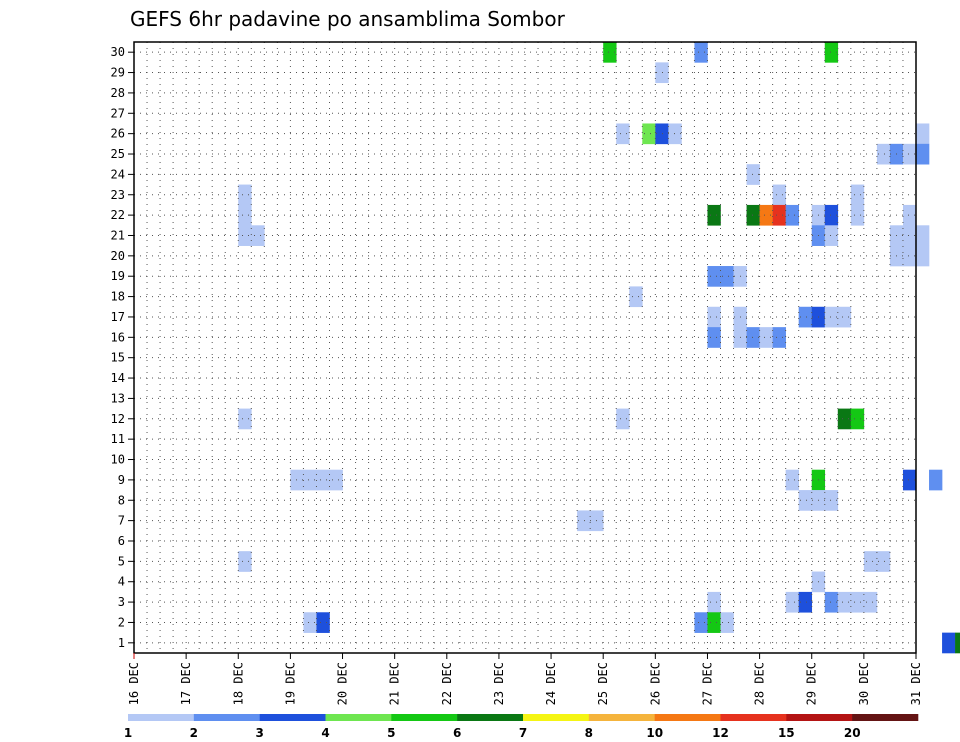 The height and width of the screenshot is (742, 960). I want to click on y-tick-label: 18, so click(118, 297).